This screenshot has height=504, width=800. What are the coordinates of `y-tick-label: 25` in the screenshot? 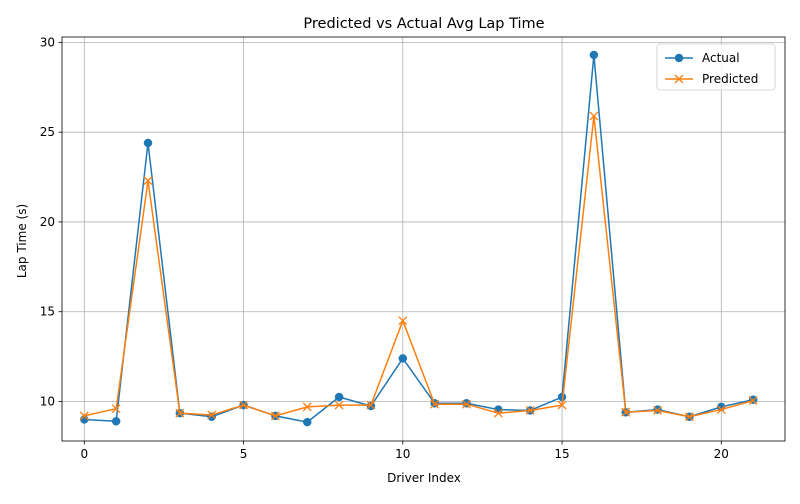 It's located at (47, 132).